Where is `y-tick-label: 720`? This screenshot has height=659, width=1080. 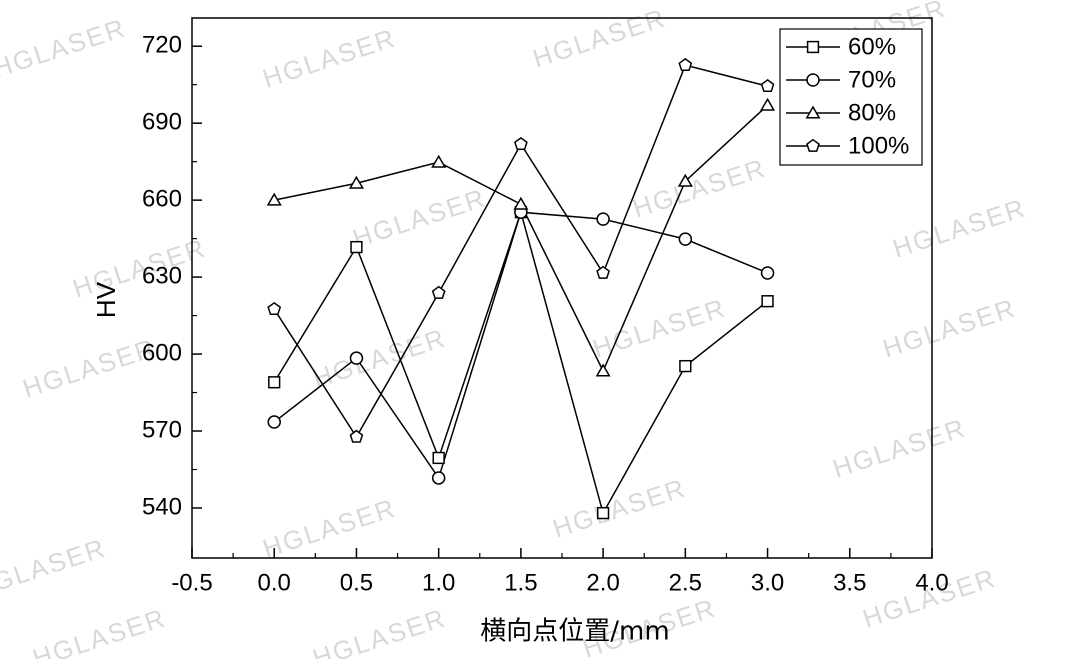
y-tick-label: 720 is located at coordinates (162, 45).